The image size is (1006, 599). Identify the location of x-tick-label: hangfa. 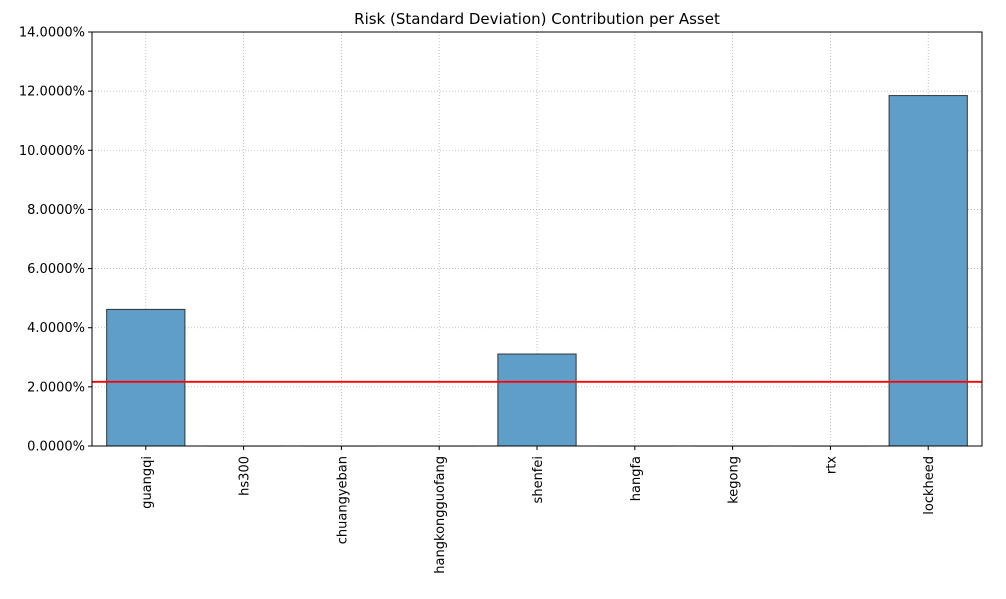
(636, 478).